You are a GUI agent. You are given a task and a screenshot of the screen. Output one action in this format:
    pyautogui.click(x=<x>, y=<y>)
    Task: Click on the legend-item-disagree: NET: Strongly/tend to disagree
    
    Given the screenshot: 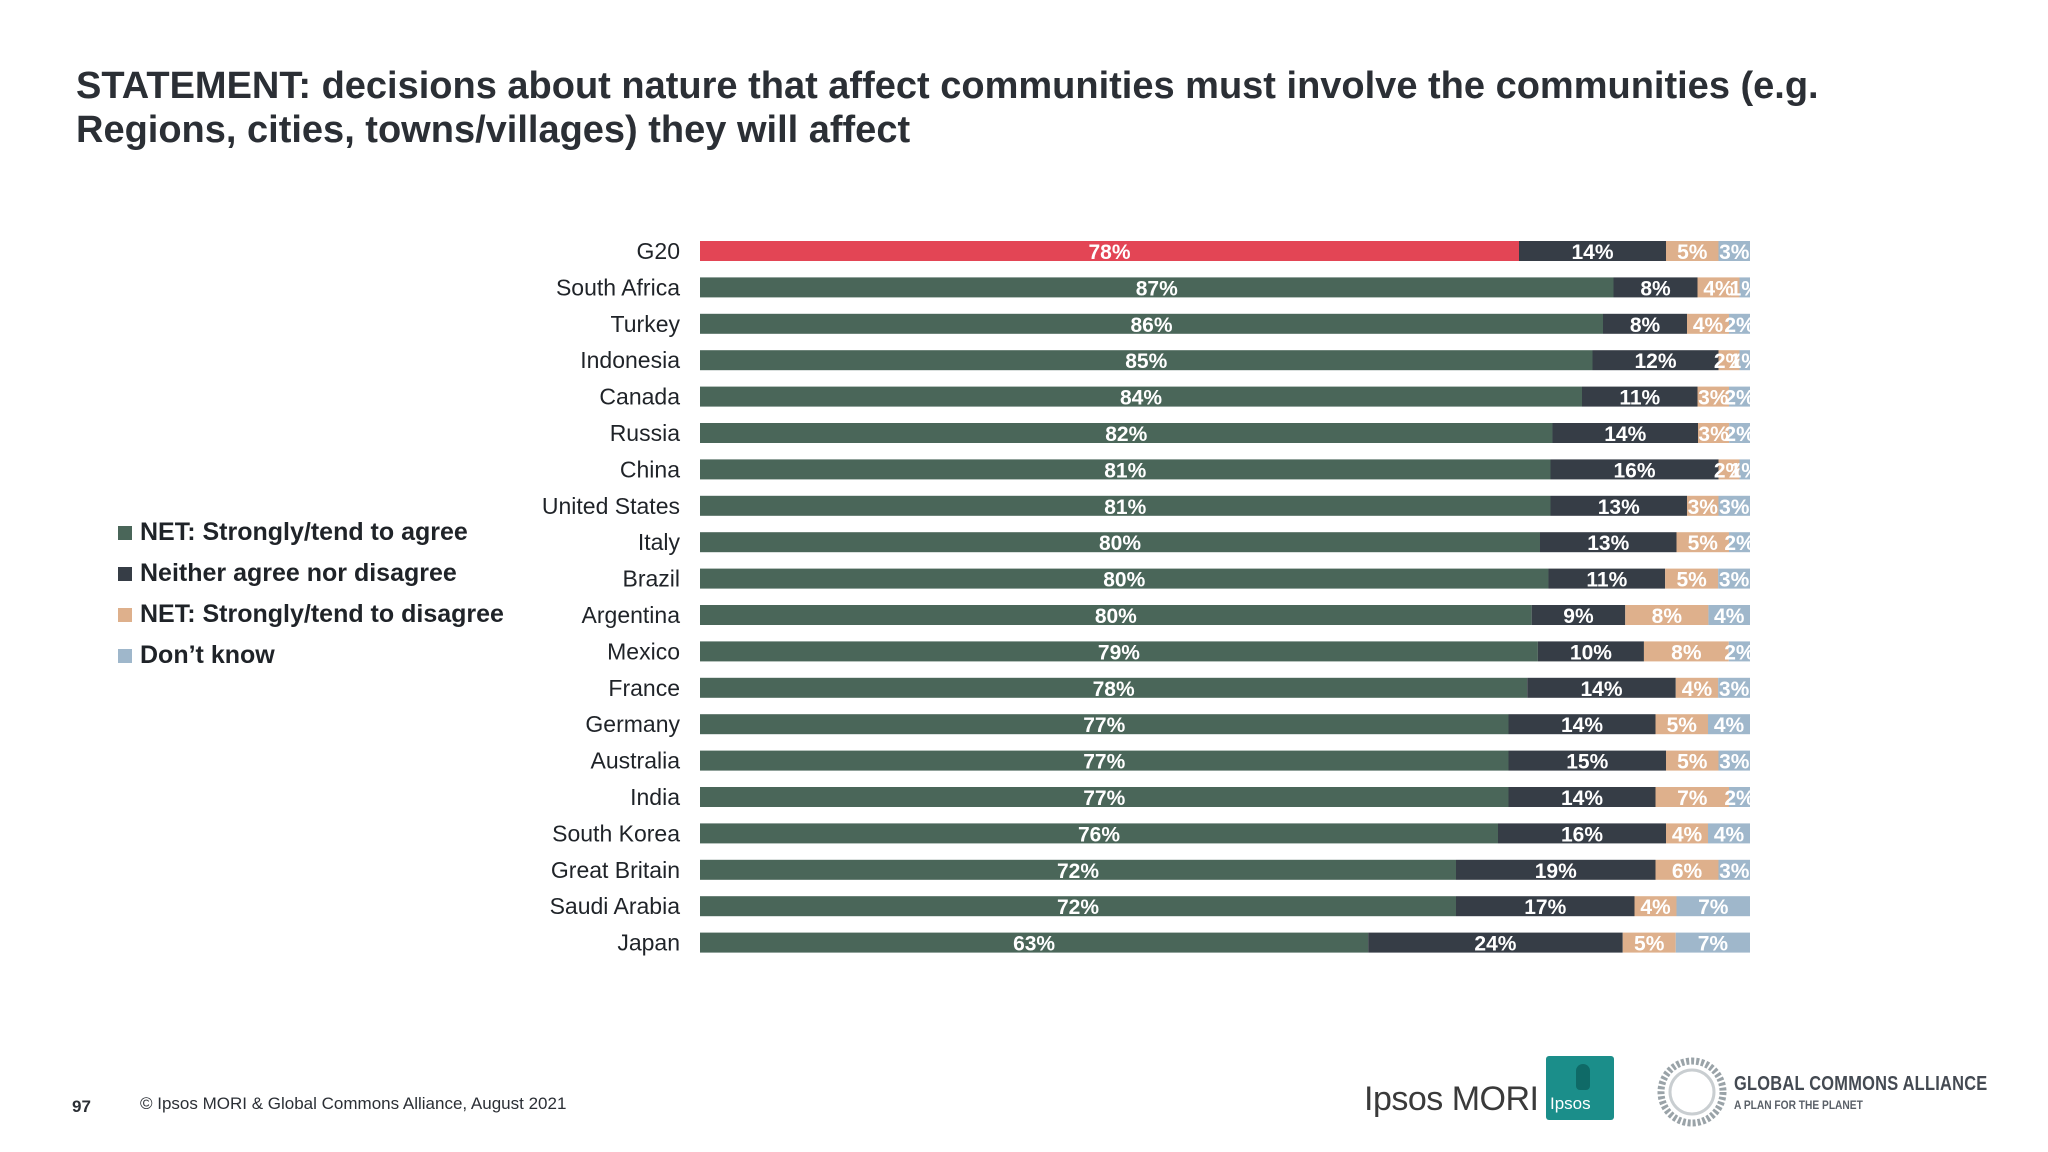 What is the action you would take?
    pyautogui.click(x=311, y=614)
    